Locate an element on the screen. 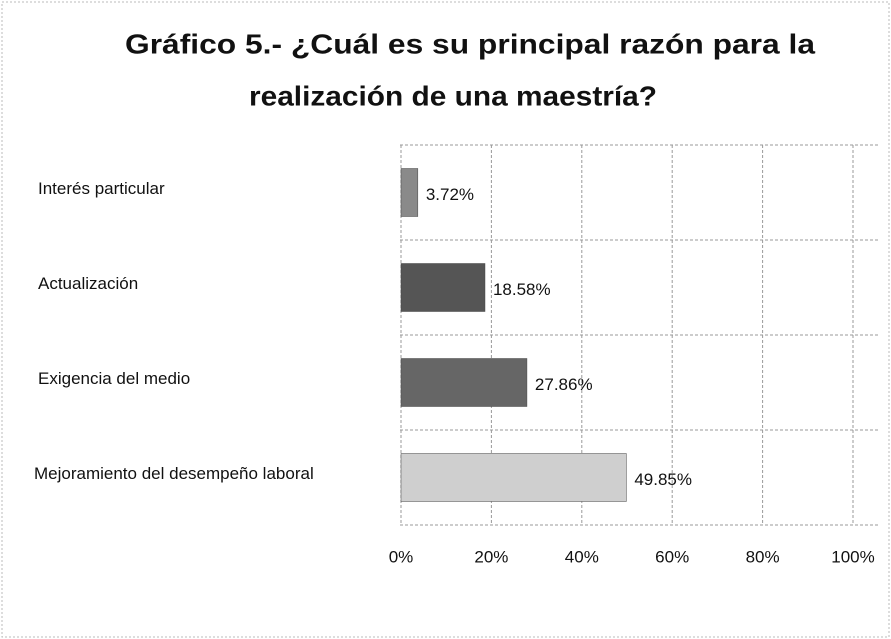 The height and width of the screenshot is (639, 891). x-tick-label: 40% is located at coordinates (582, 556).